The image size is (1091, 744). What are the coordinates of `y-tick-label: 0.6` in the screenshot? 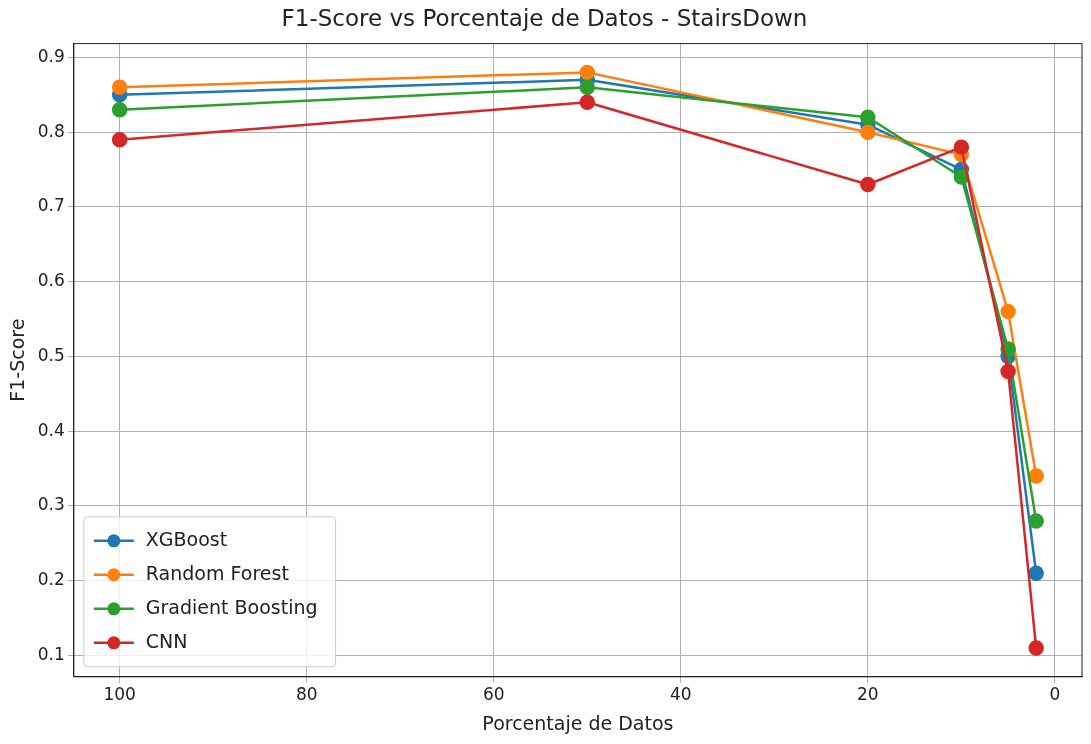 It's located at (51, 280).